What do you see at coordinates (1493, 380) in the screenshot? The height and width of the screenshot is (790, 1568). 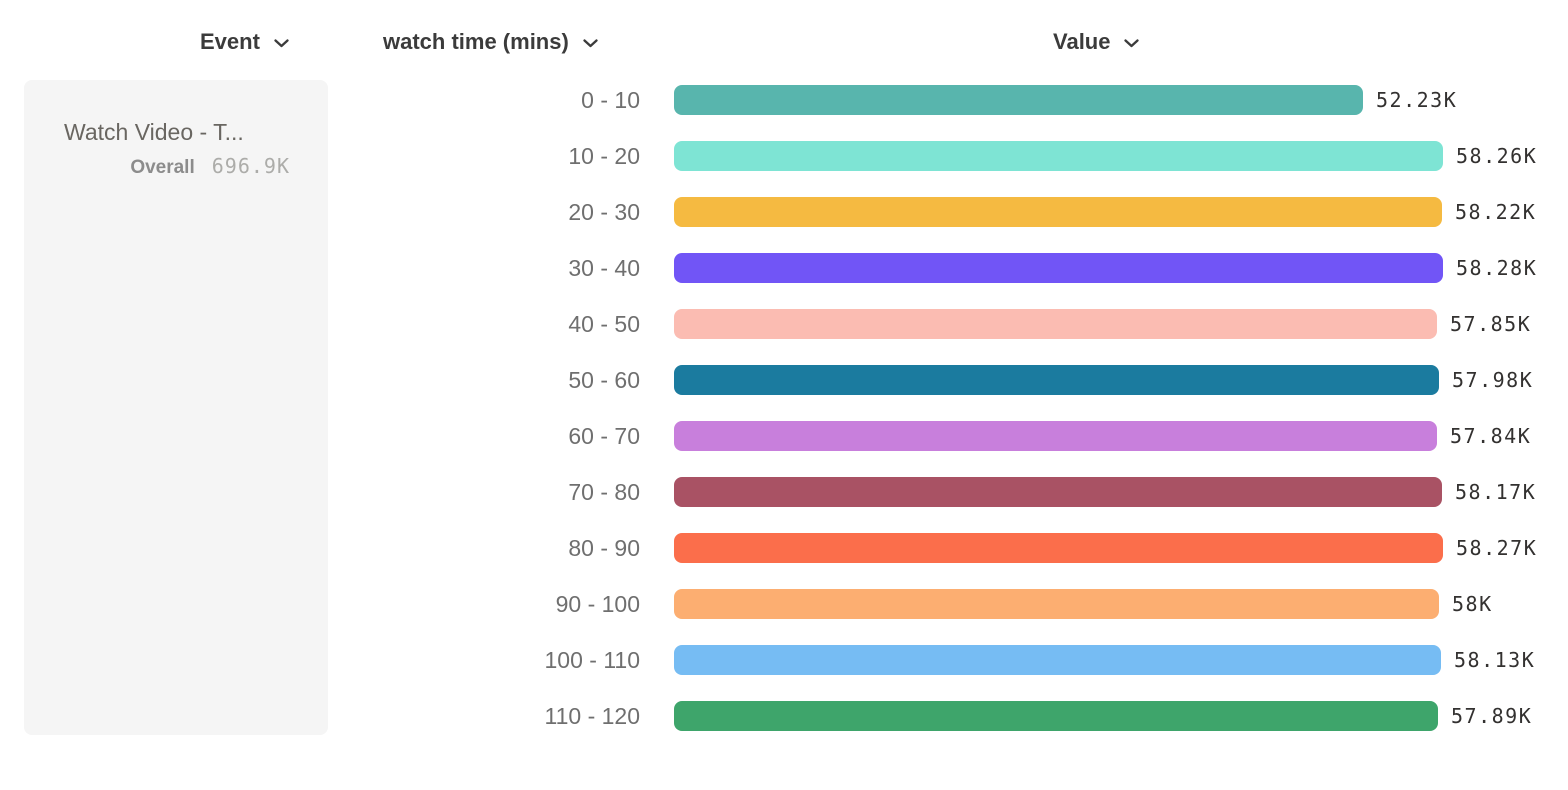 I see `value-label: 57.98K` at bounding box center [1493, 380].